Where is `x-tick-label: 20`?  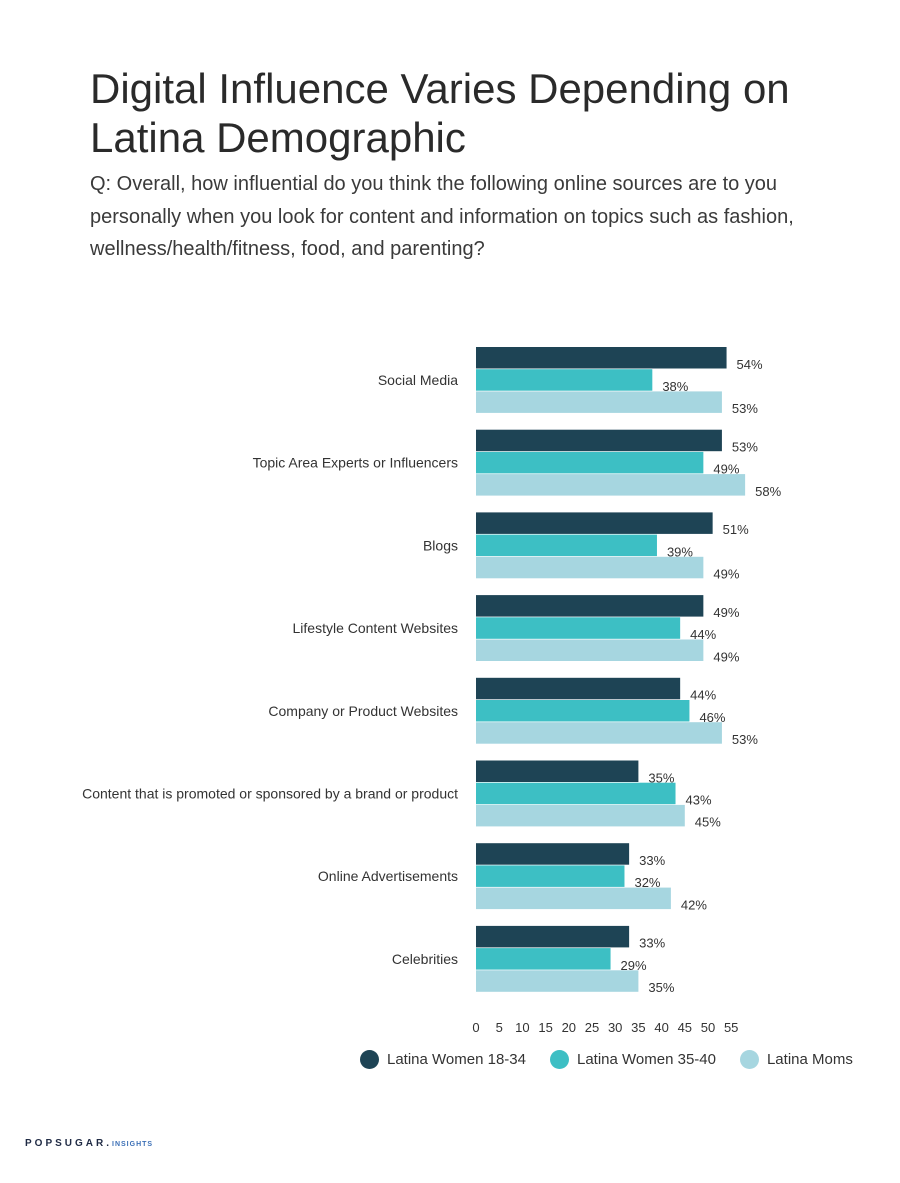 x-tick-label: 20 is located at coordinates (569, 1027).